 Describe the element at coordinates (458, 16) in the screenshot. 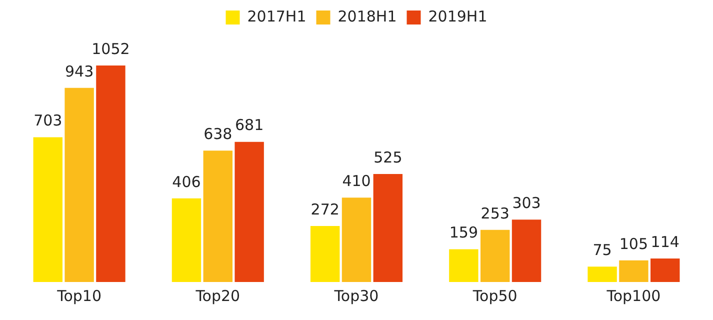

I see `legend-label: 2019H1` at that location.